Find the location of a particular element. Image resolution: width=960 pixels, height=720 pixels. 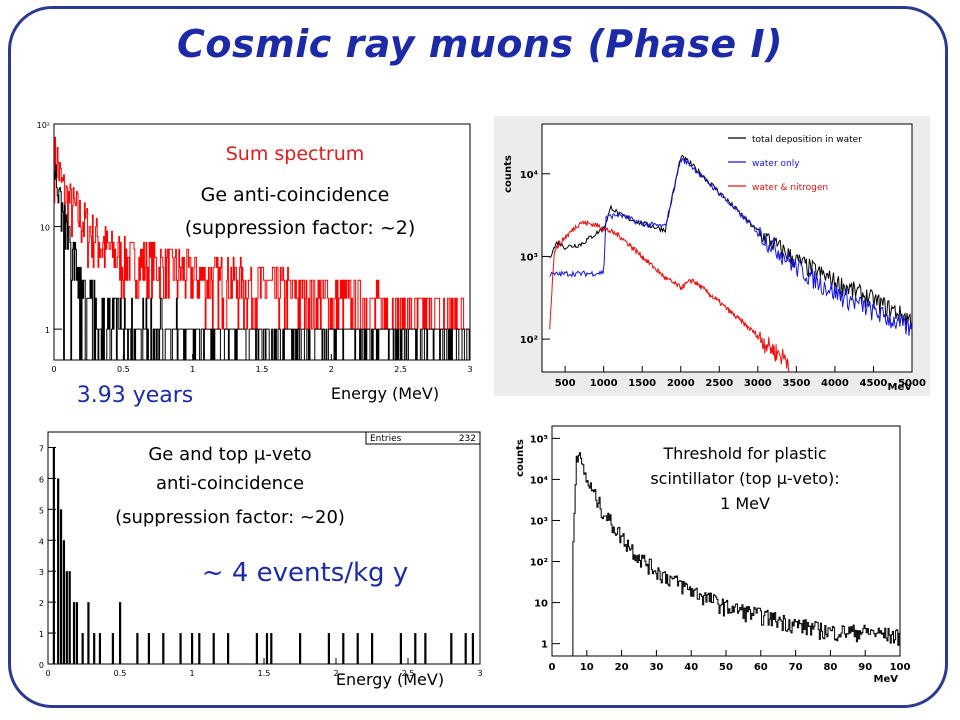

x-tick-label: 1500 is located at coordinates (642, 383).